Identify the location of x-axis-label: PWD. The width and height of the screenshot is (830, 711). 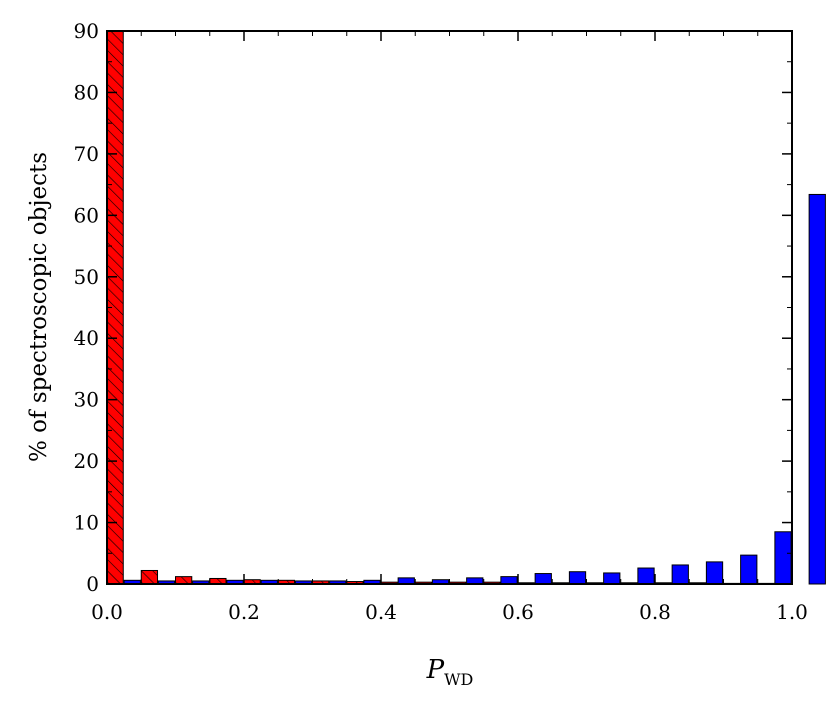
(450, 672).